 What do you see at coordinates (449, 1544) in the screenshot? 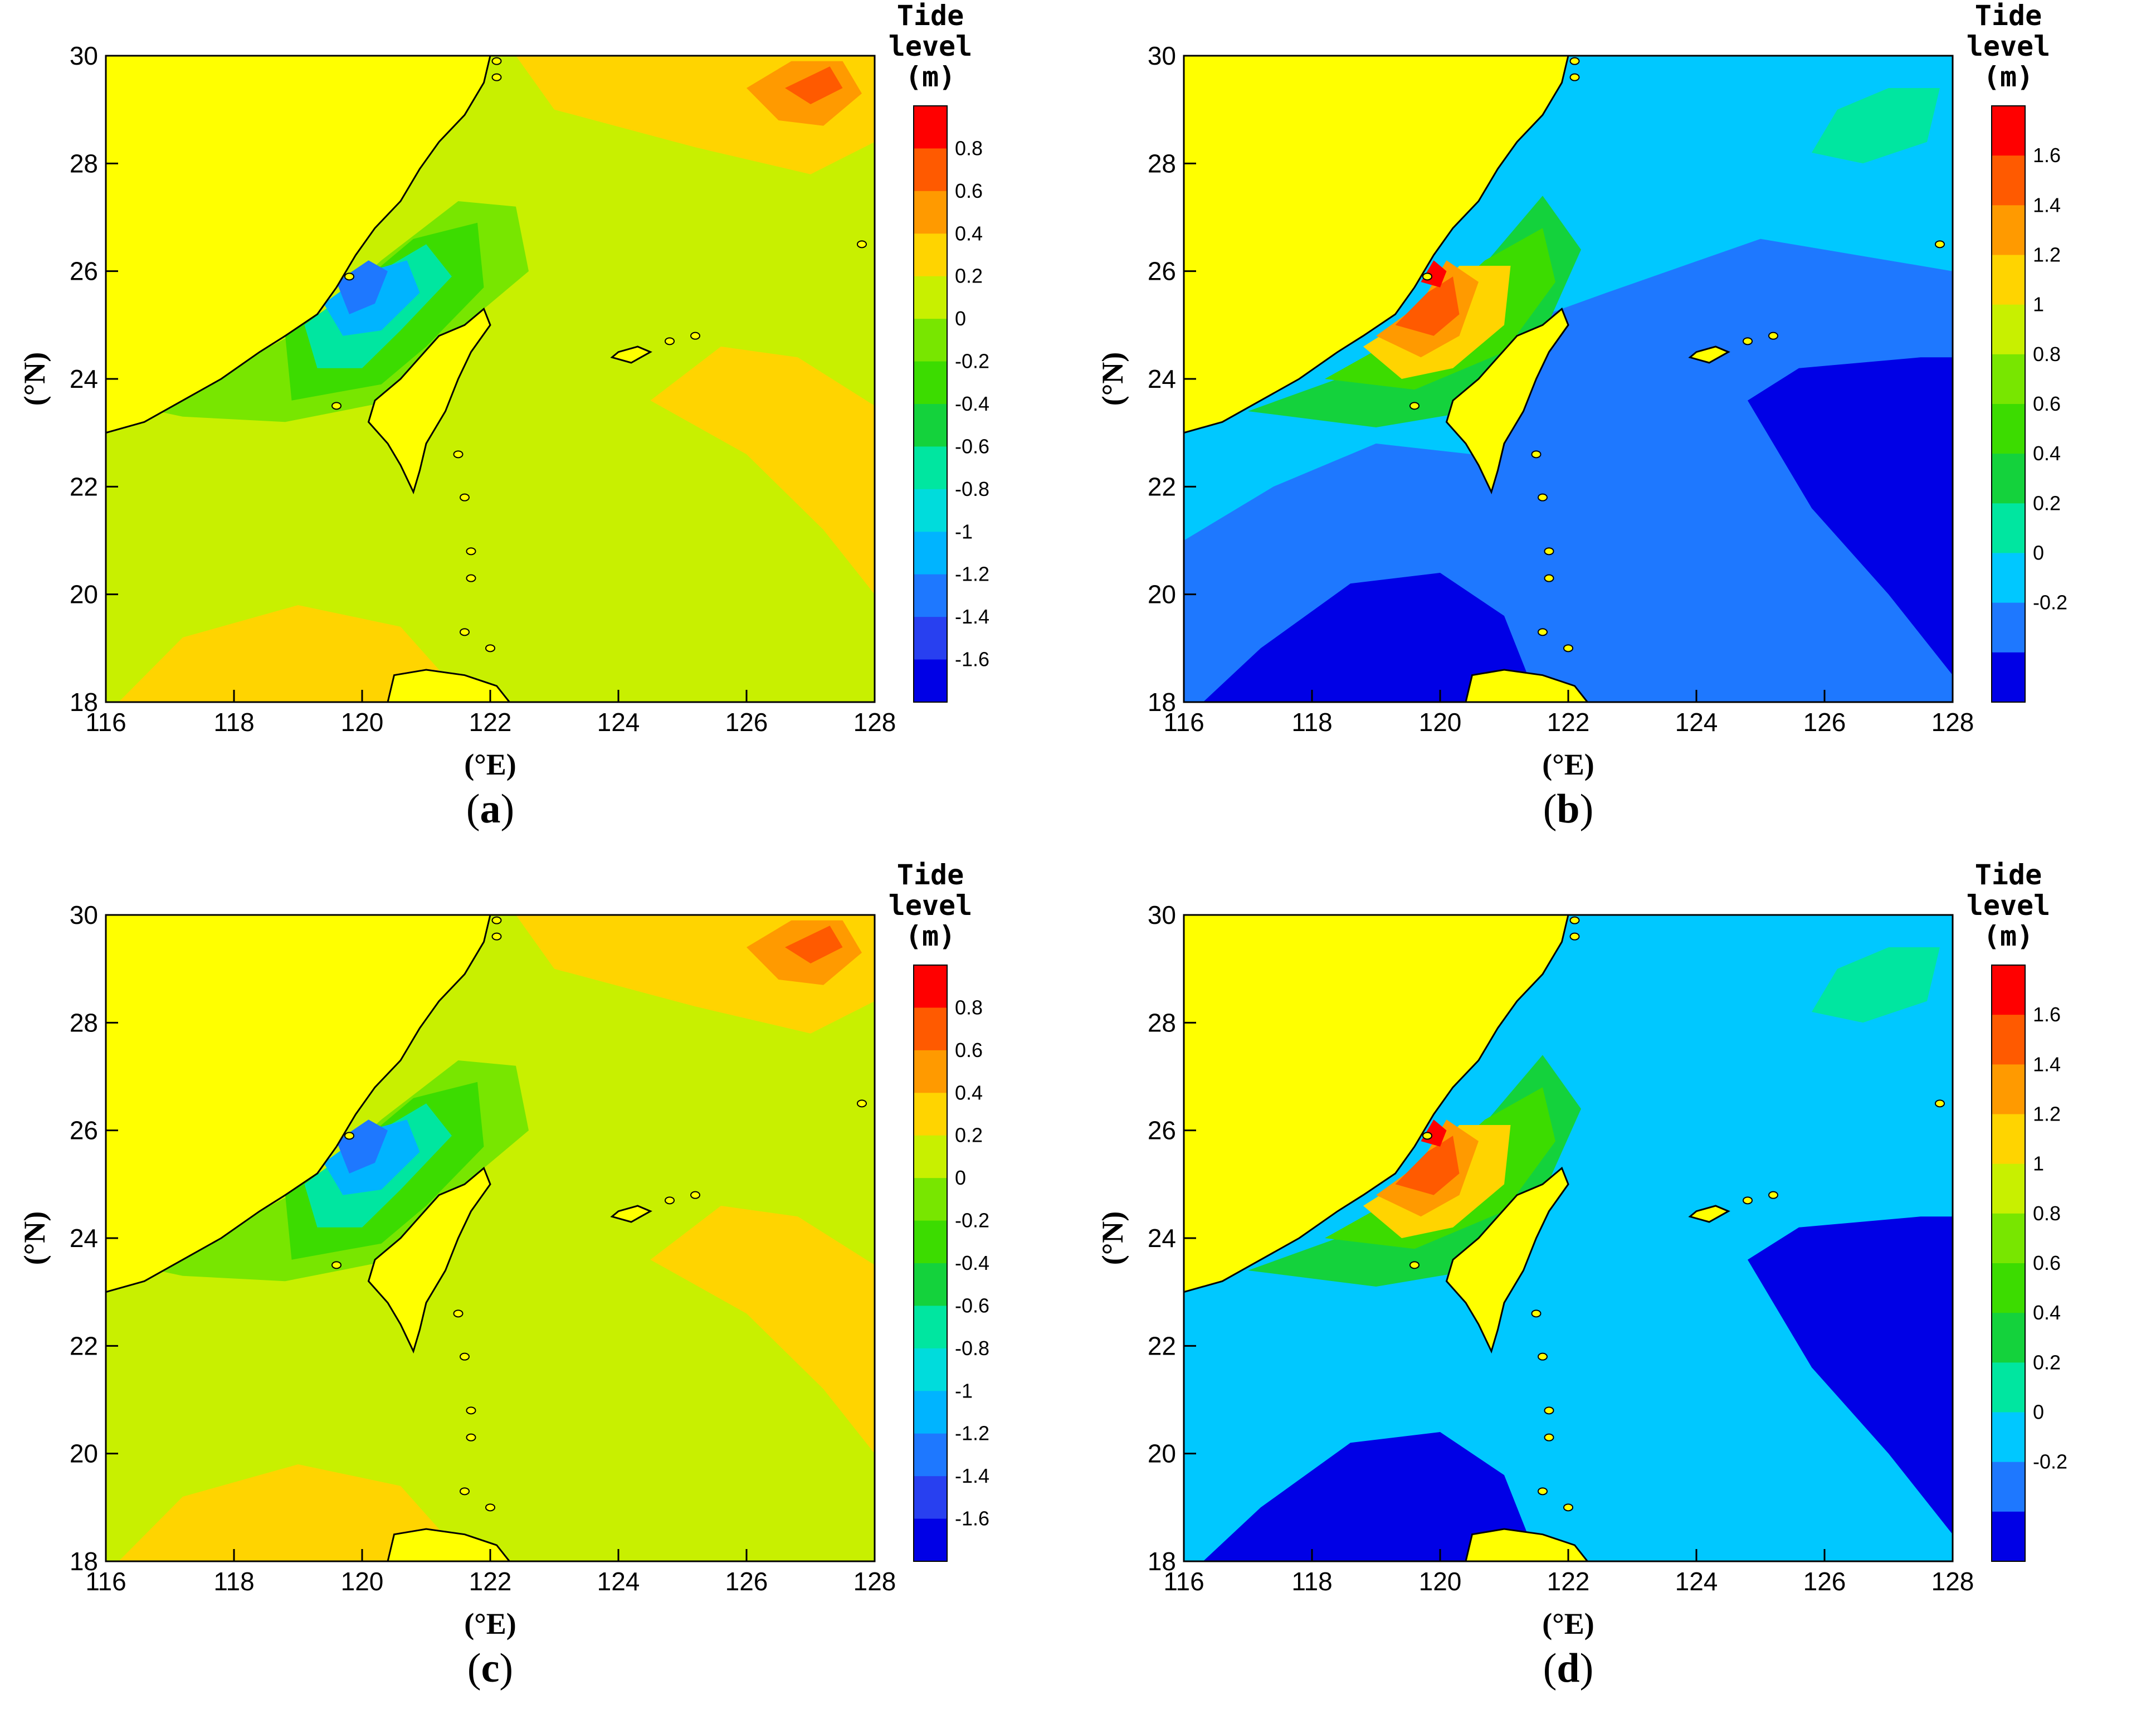
I see `southern-land` at bounding box center [449, 1544].